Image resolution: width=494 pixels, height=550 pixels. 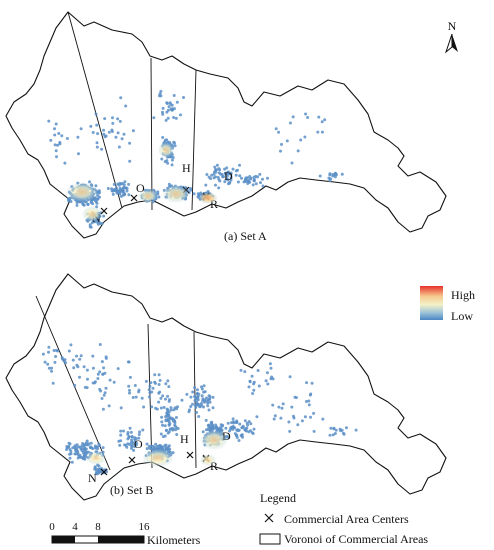 I want to click on density-hotspots, so click(x=157, y=448).